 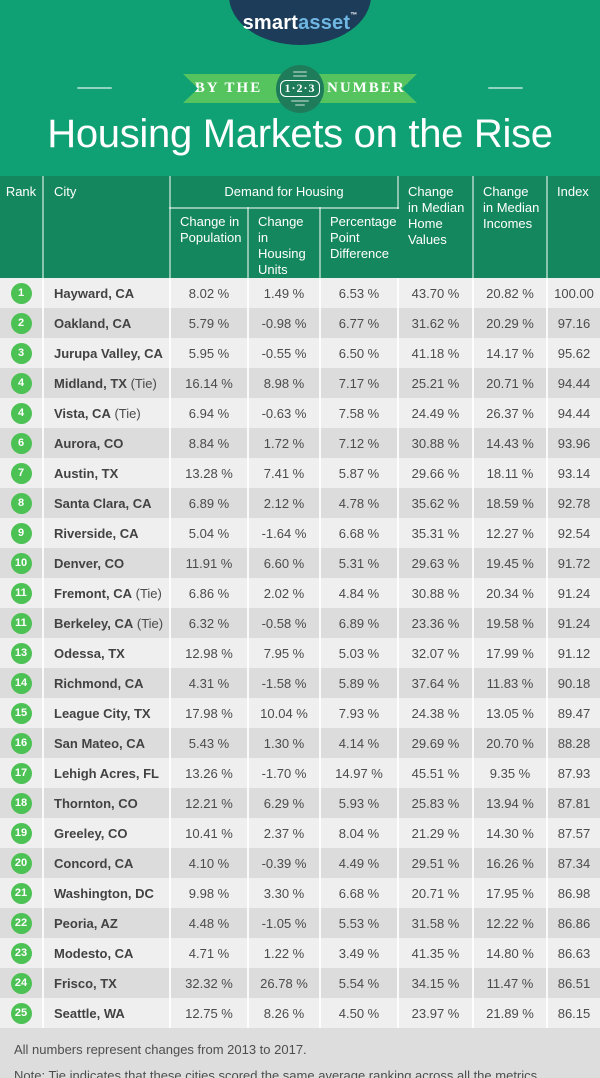 I want to click on city-name: Hayward, CA, so click(x=94, y=293).